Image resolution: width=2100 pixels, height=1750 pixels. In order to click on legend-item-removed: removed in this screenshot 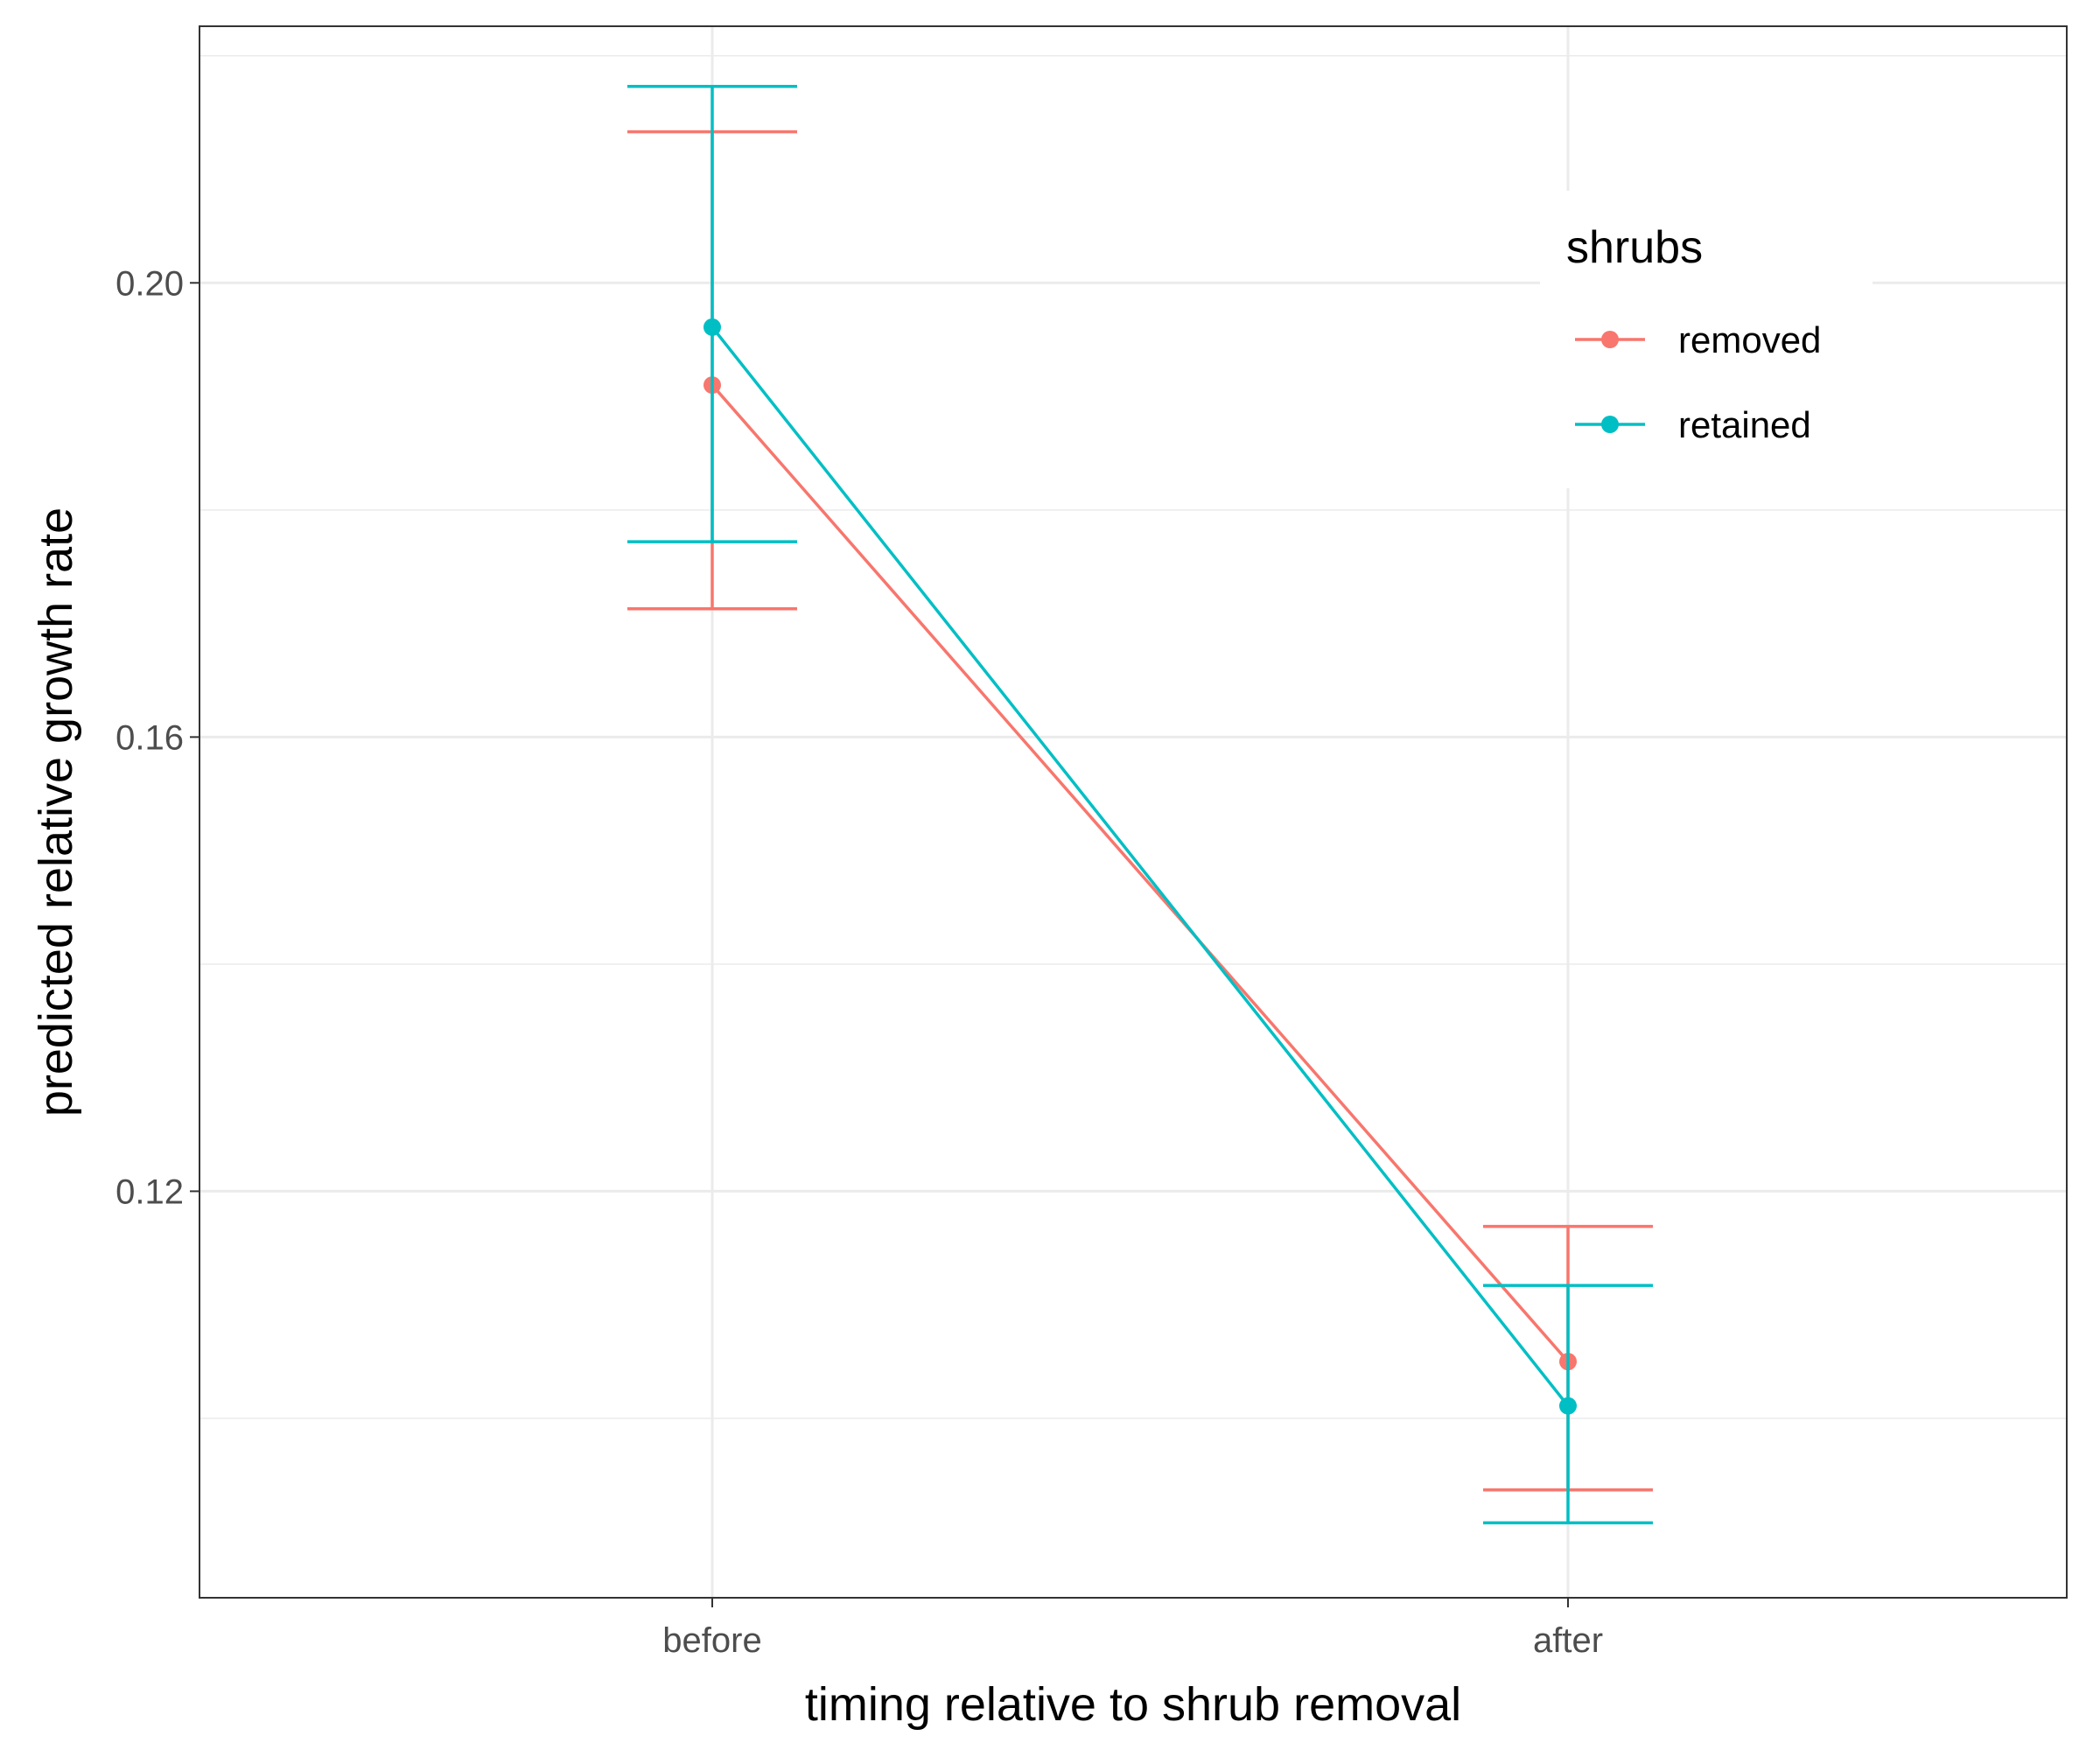, I will do `click(1698, 339)`.